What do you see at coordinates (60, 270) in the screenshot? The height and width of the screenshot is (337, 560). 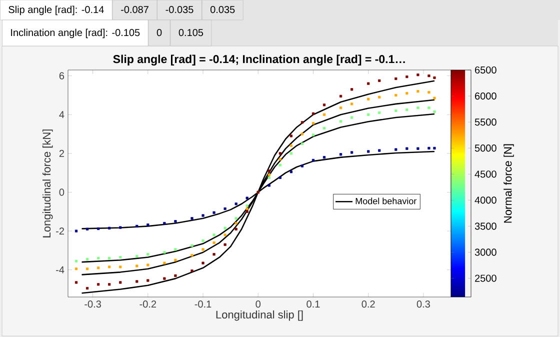 I see `y-tick-label: -4` at bounding box center [60, 270].